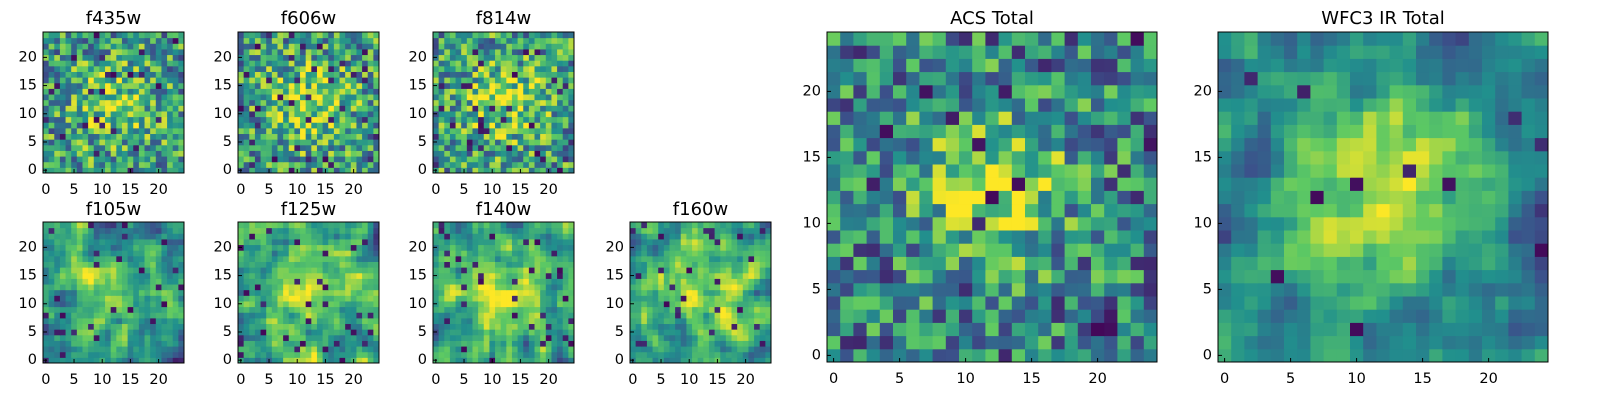  I want to click on y-tick-label: 15, so click(615, 276).